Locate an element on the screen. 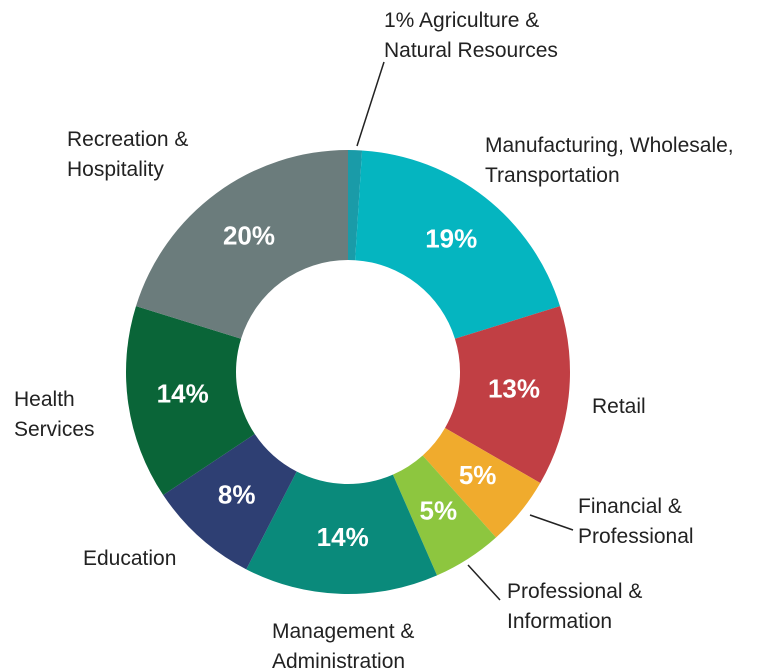 Image resolution: width=772 pixels, height=671 pixels. category-text: Management & Administration is located at coordinates (343, 645).